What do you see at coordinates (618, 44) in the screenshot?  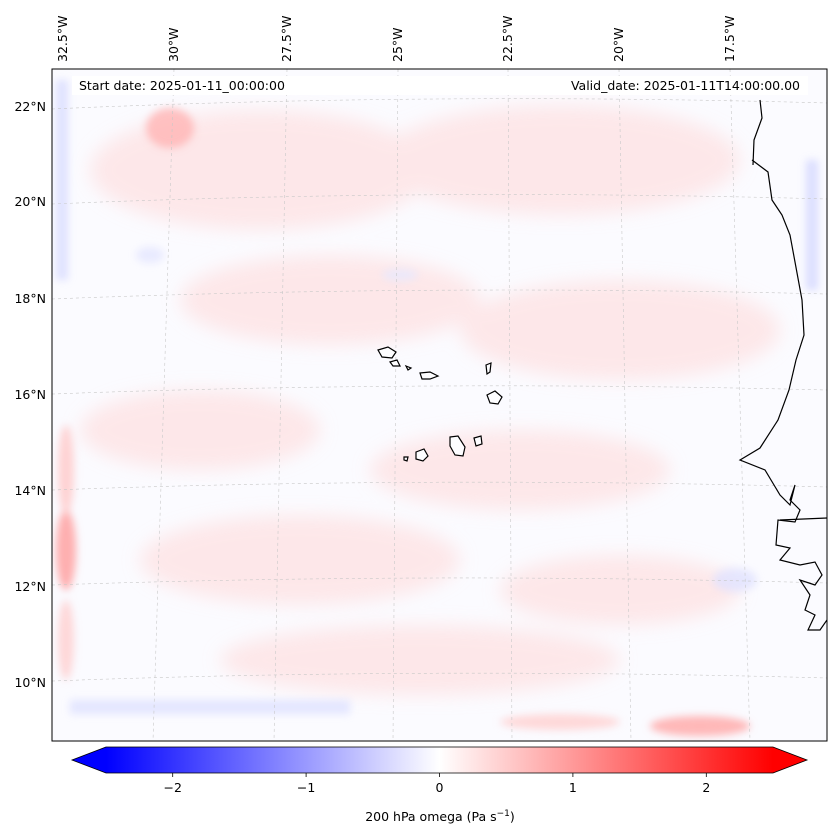 I see `lon-label-20w: 20°W` at bounding box center [618, 44].